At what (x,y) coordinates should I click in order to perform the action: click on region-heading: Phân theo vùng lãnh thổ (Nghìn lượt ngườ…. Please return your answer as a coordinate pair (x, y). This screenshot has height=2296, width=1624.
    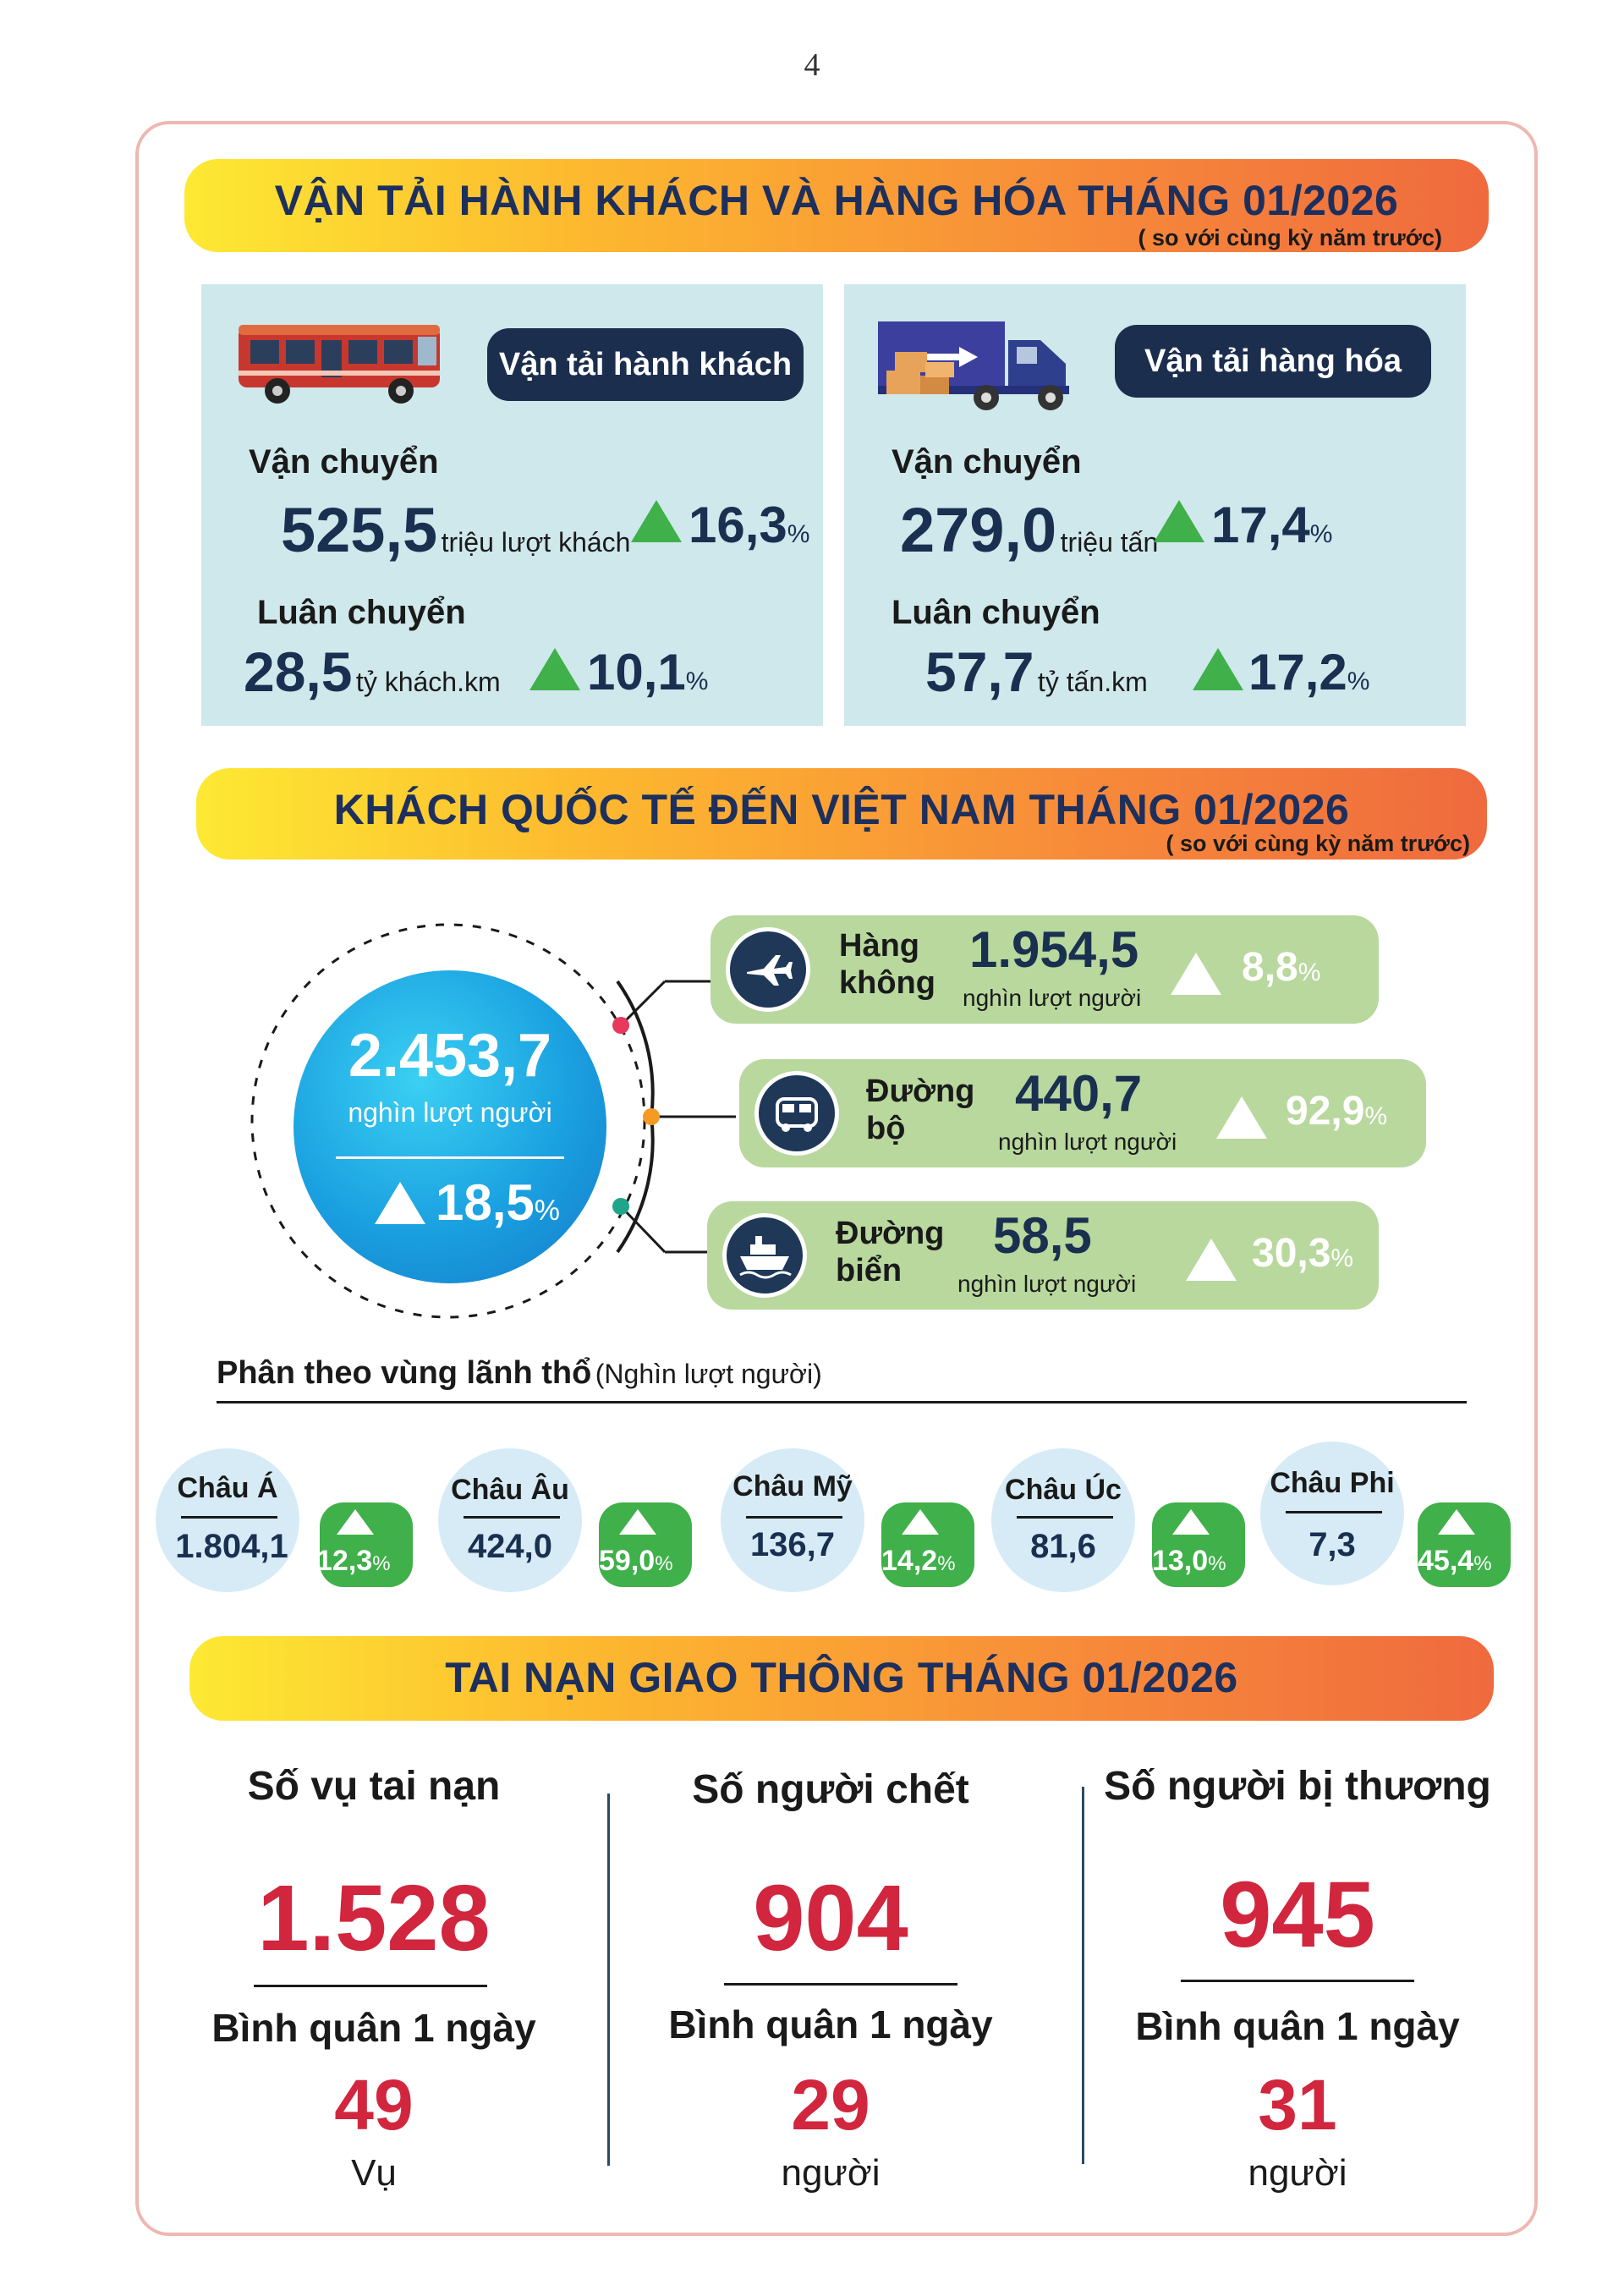
    Looking at the image, I should click on (520, 1373).